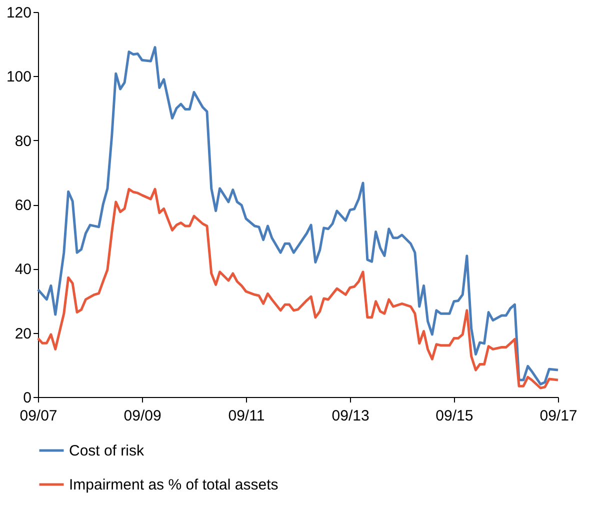 The height and width of the screenshot is (506, 611). Describe the element at coordinates (246, 416) in the screenshot. I see `x-tick-label: 09/11` at that location.